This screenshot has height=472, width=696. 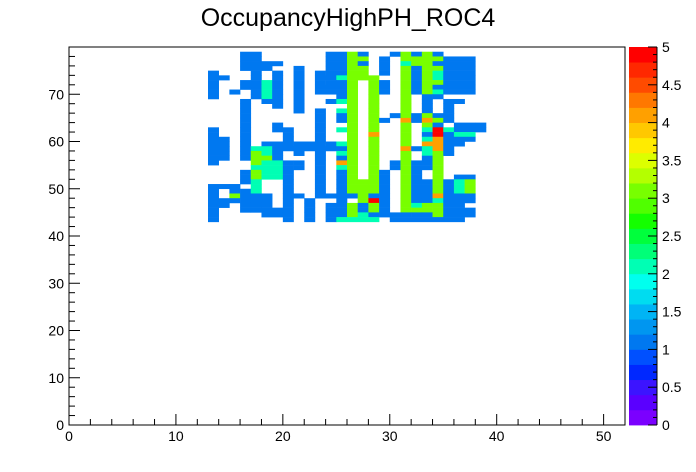 I want to click on x-tick-label: 20, so click(x=283, y=436).